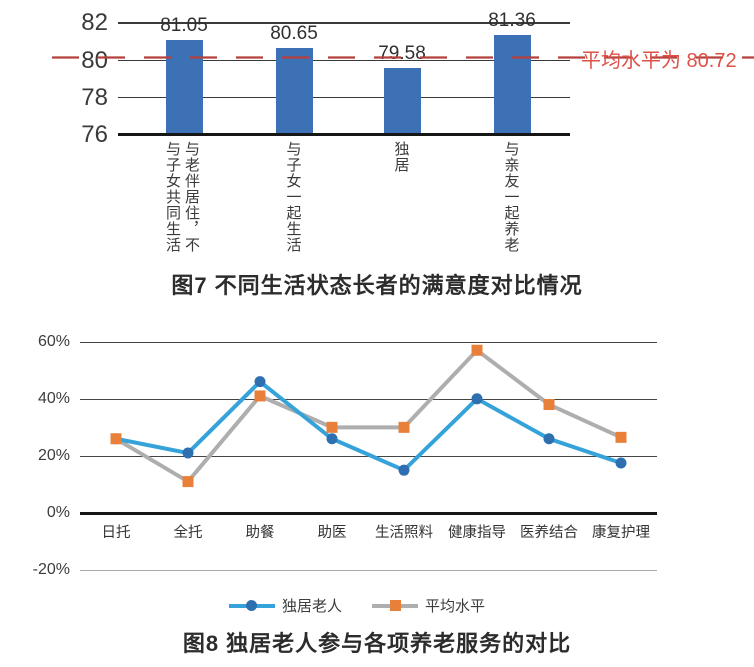  I want to click on gridline-40pct, so click(368, 399).